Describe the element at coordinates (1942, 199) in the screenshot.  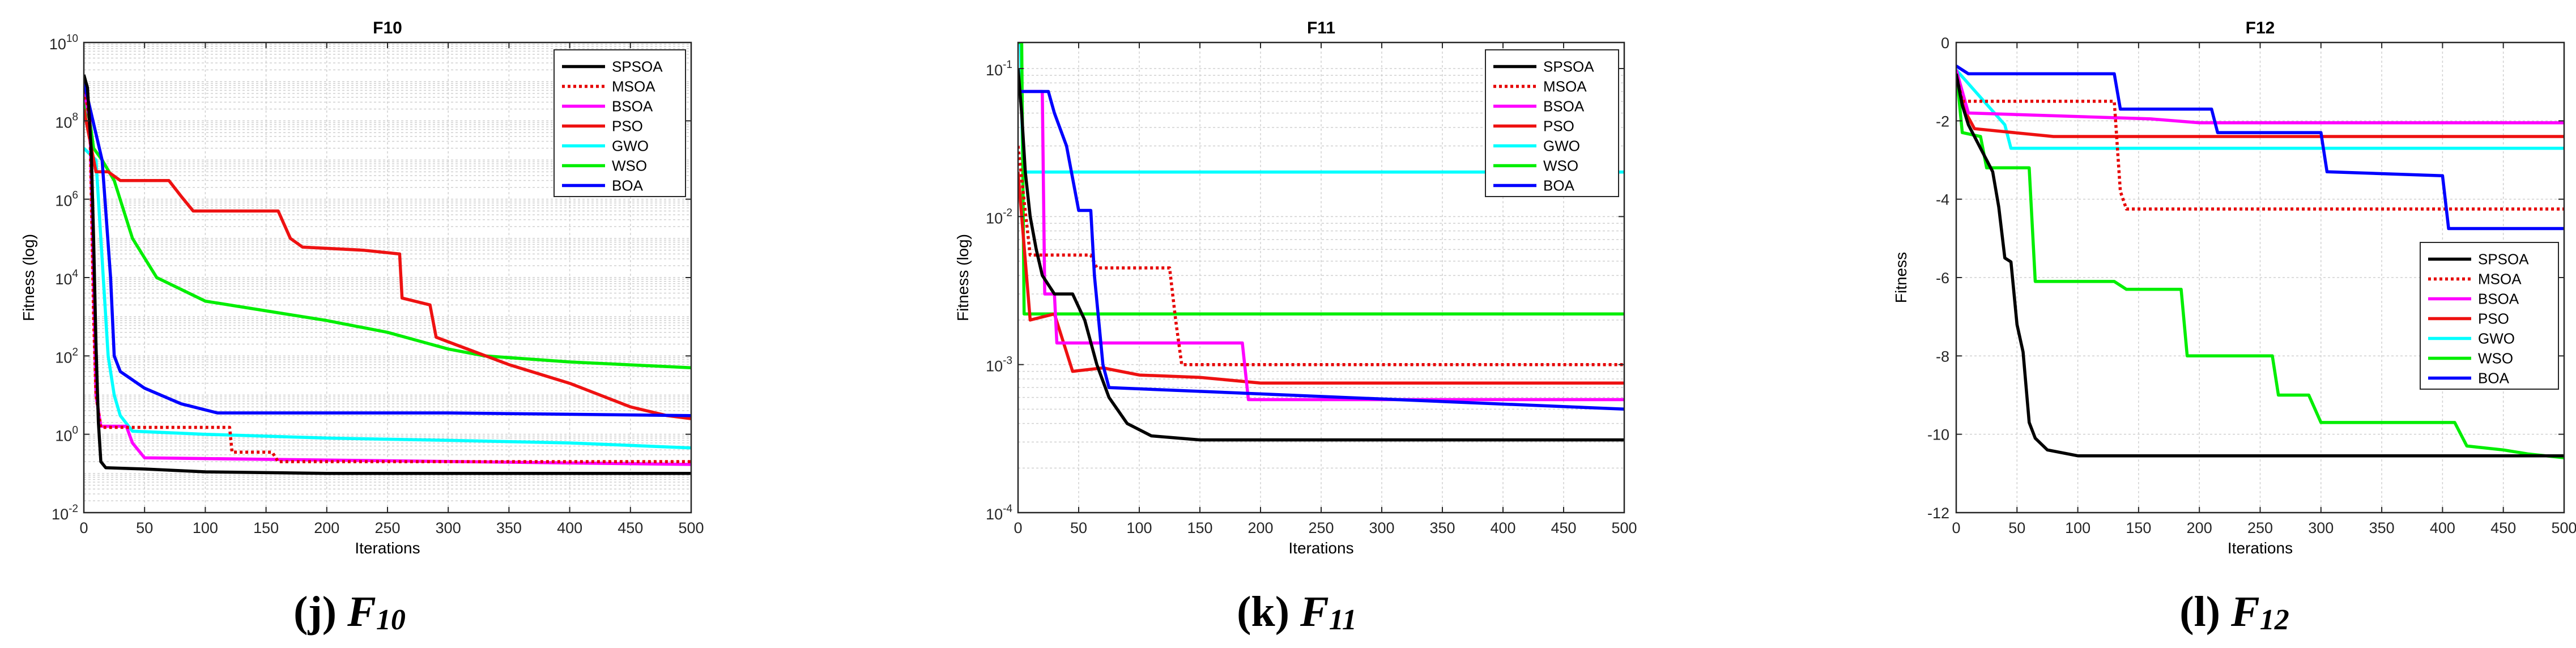
I see `y-tick-label: -4` at that location.